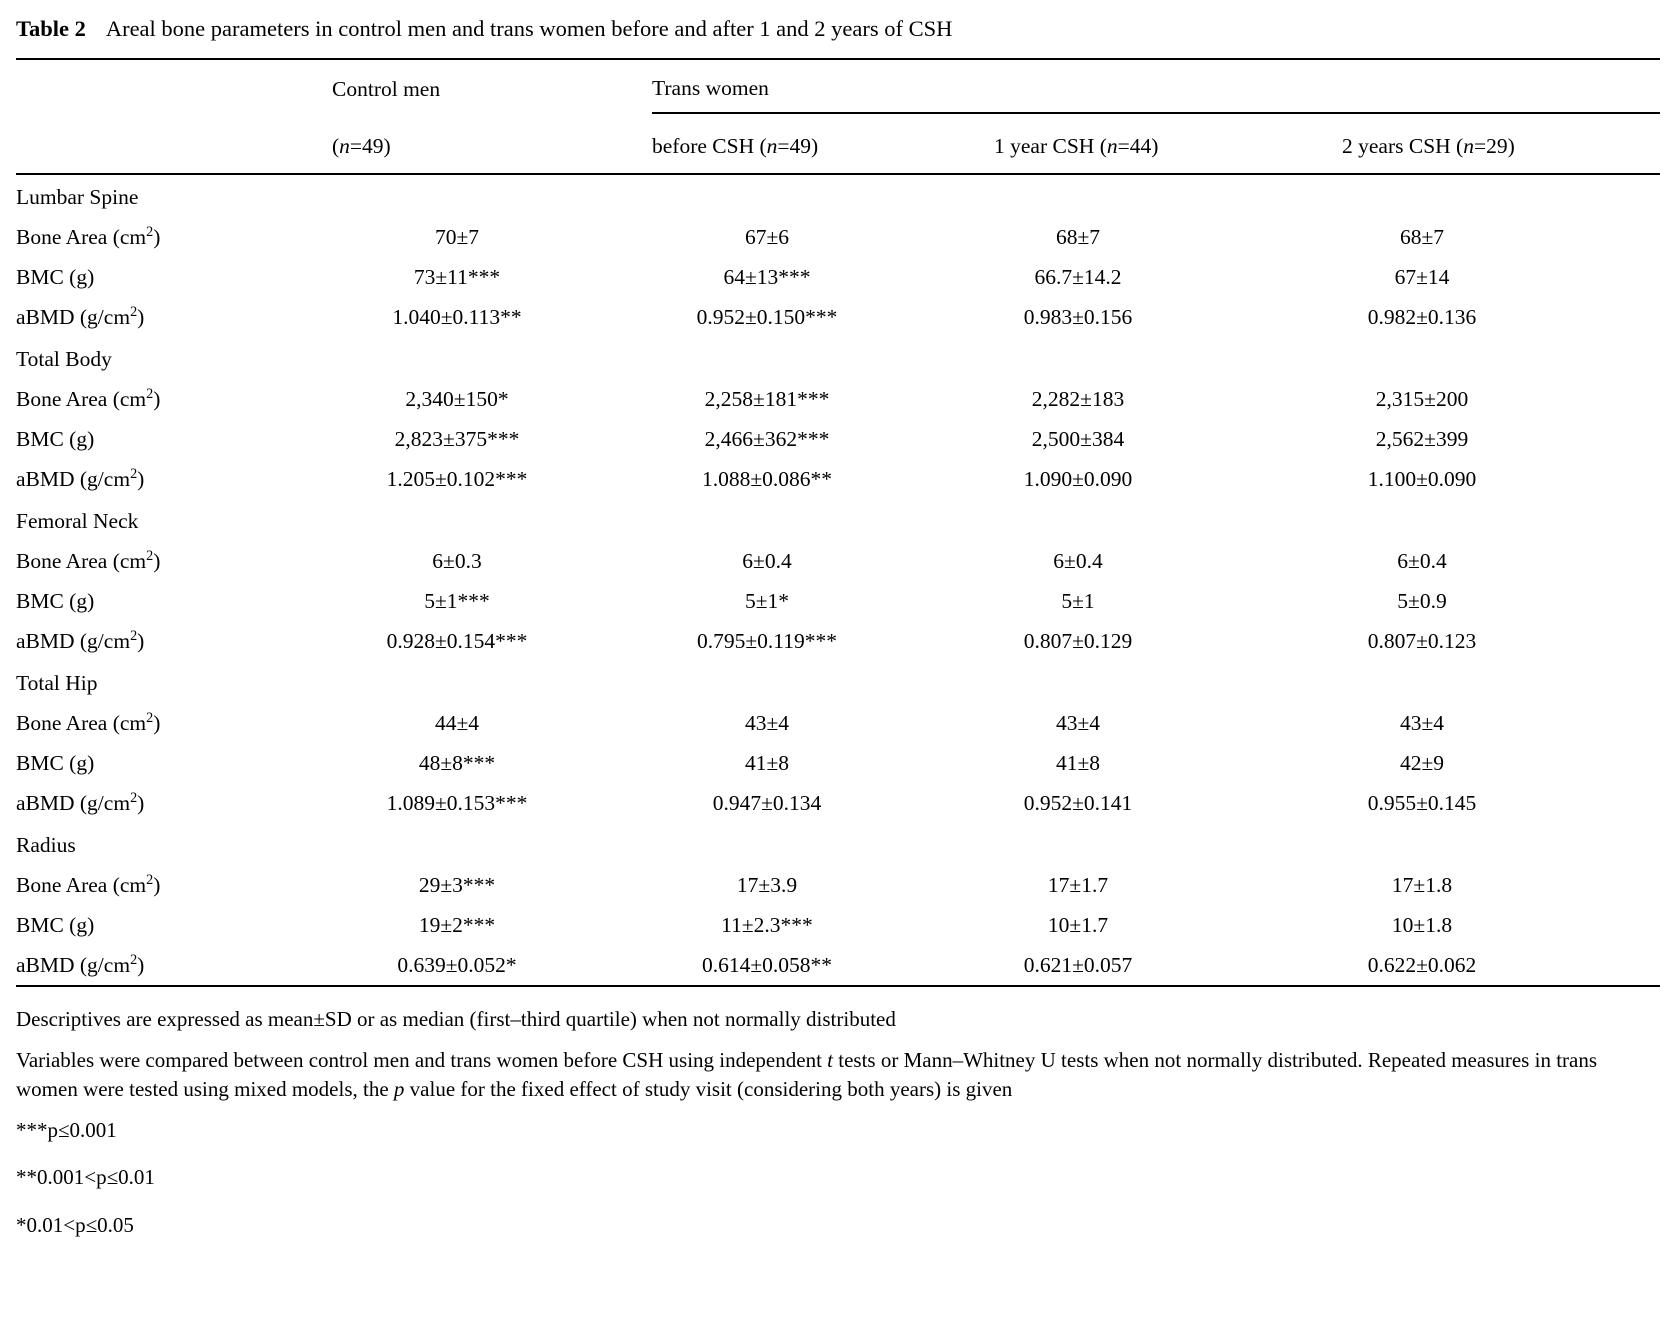 This screenshot has width=1672, height=1337. Describe the element at coordinates (46, 845) in the screenshot. I see `section-label: Radius` at that location.